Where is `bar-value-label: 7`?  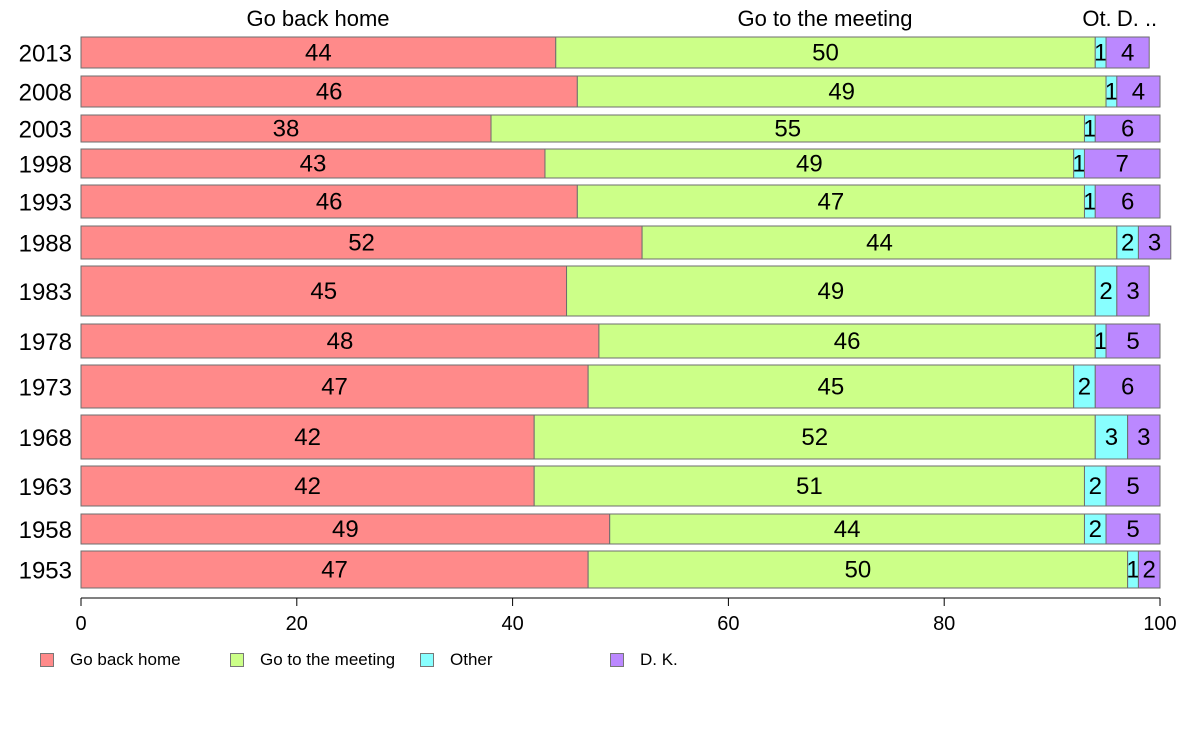 bar-value-label: 7 is located at coordinates (1122, 164).